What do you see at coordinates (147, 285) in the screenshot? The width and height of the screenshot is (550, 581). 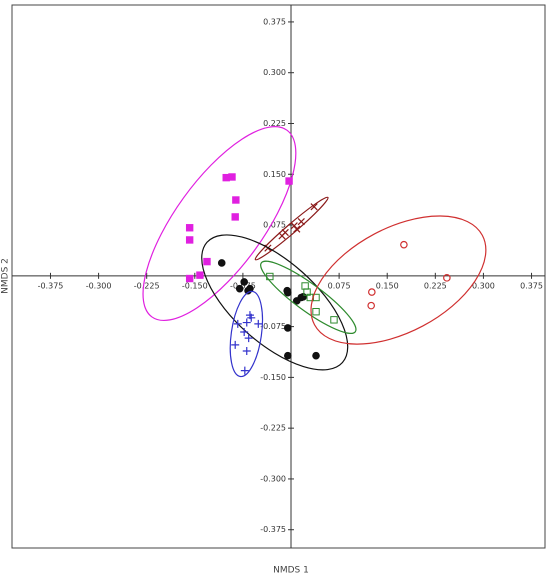 I see `x-tick-label: -0.225` at bounding box center [147, 285].